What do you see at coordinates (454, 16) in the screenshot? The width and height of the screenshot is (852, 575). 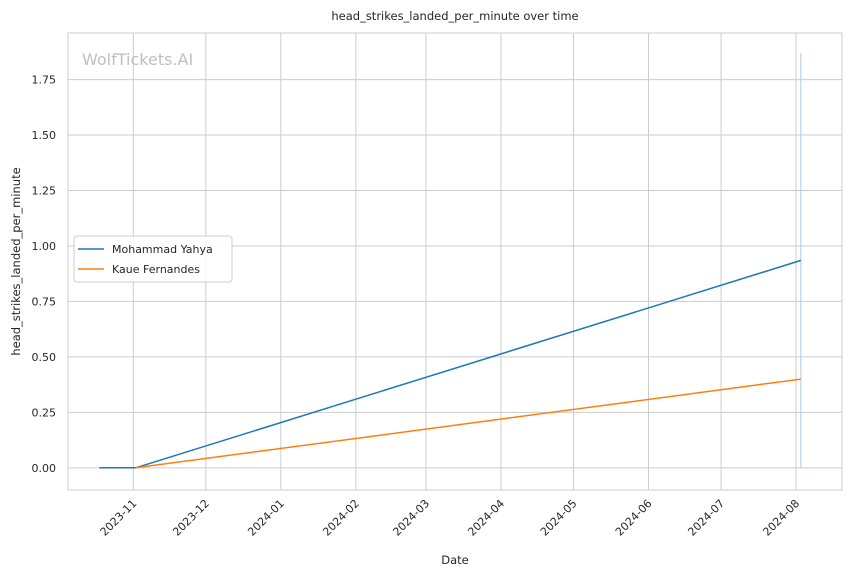 I see `chart-title: head_strikes_landed_per_minute over time` at bounding box center [454, 16].